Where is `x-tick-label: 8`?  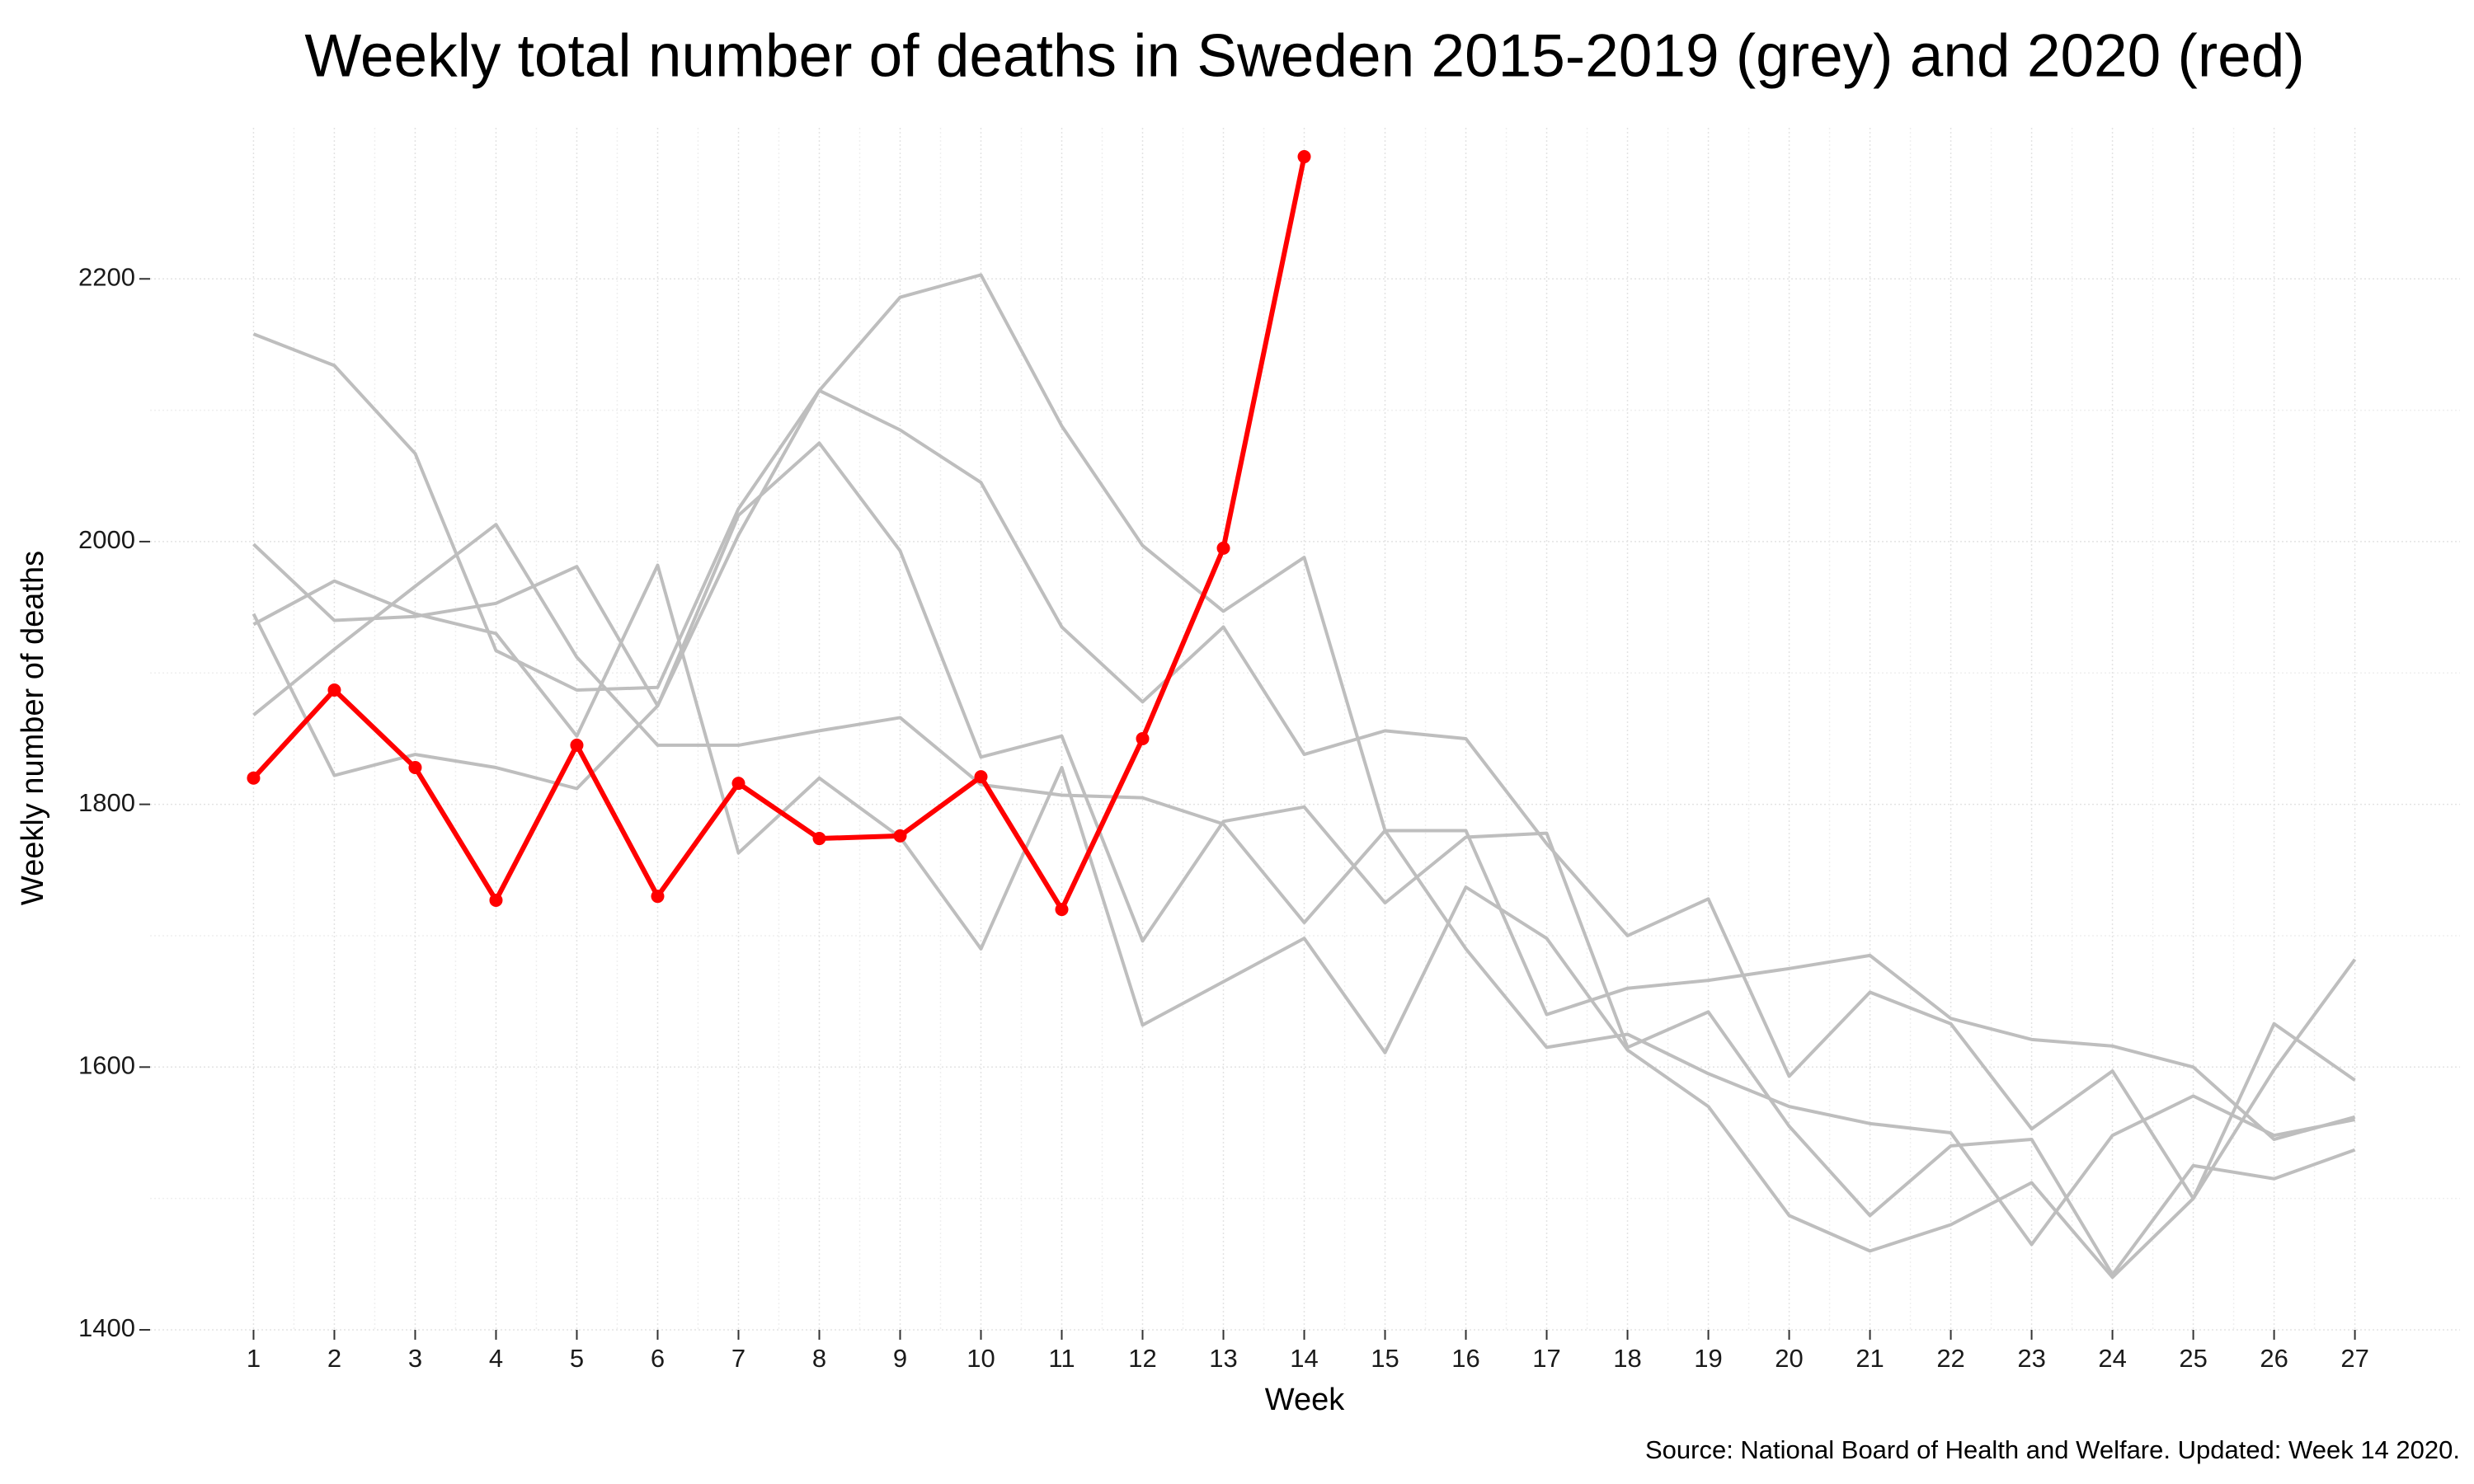
x-tick-label: 8 is located at coordinates (819, 1358).